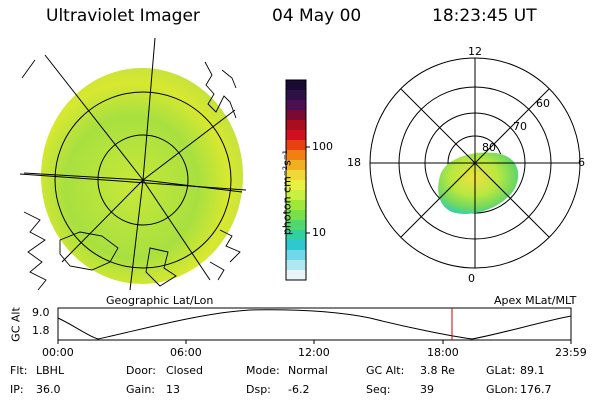 The image size is (600, 400). I want to click on altitude-curve, so click(314, 324).